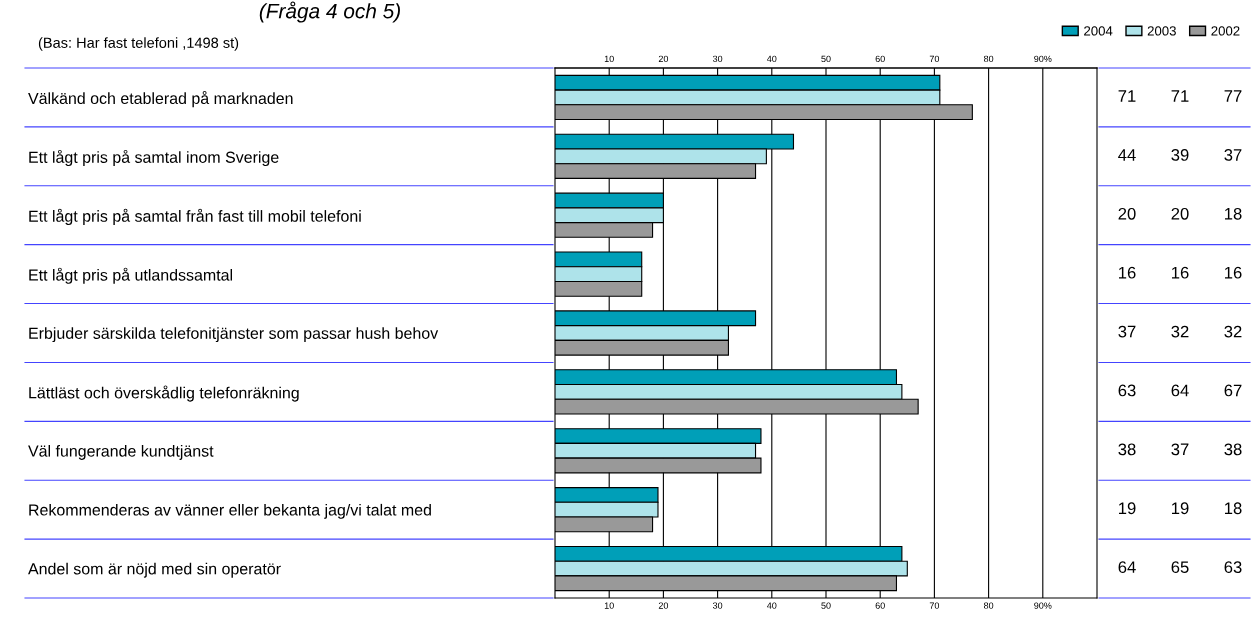 This screenshot has width=1252, height=621. What do you see at coordinates (230, 511) in the screenshot?
I see `y-tick-label: Rekommenderas av vänner eller bekanta jag/vi talat med` at bounding box center [230, 511].